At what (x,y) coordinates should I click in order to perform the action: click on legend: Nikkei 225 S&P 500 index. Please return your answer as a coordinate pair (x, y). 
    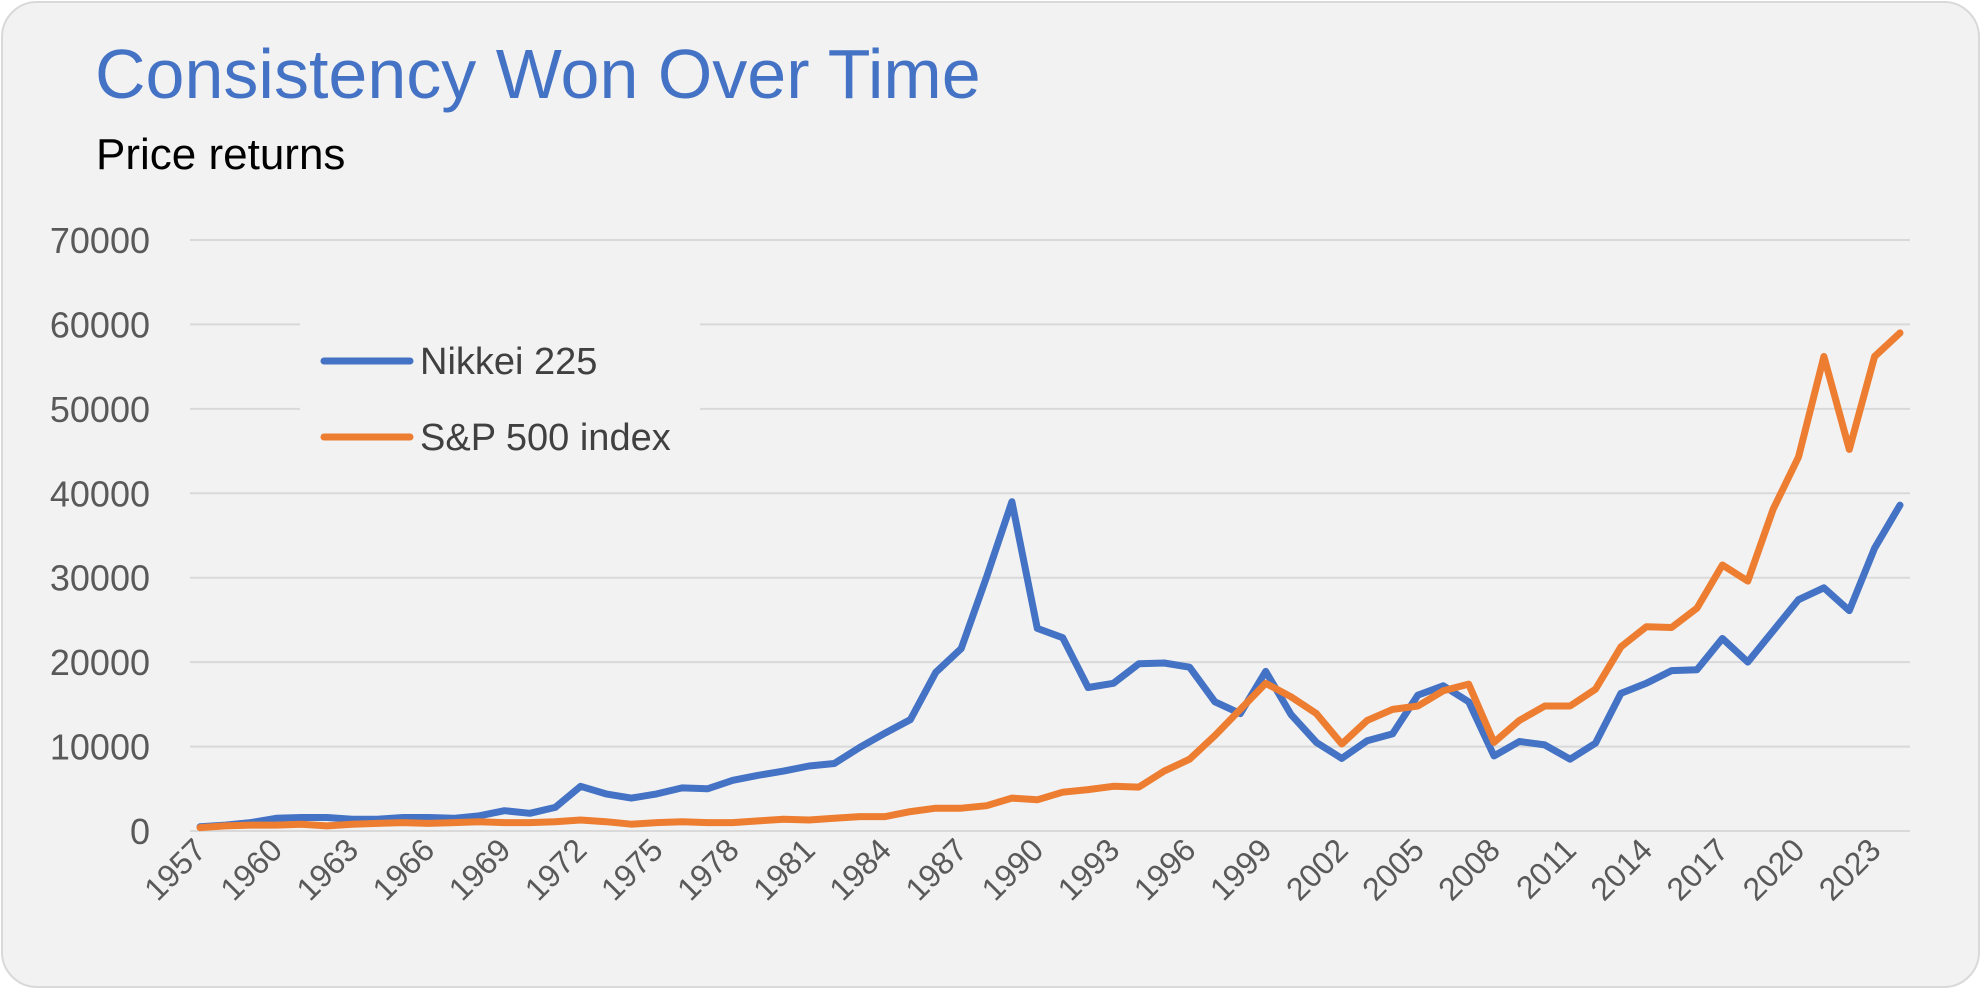
    Looking at the image, I should click on (495, 400).